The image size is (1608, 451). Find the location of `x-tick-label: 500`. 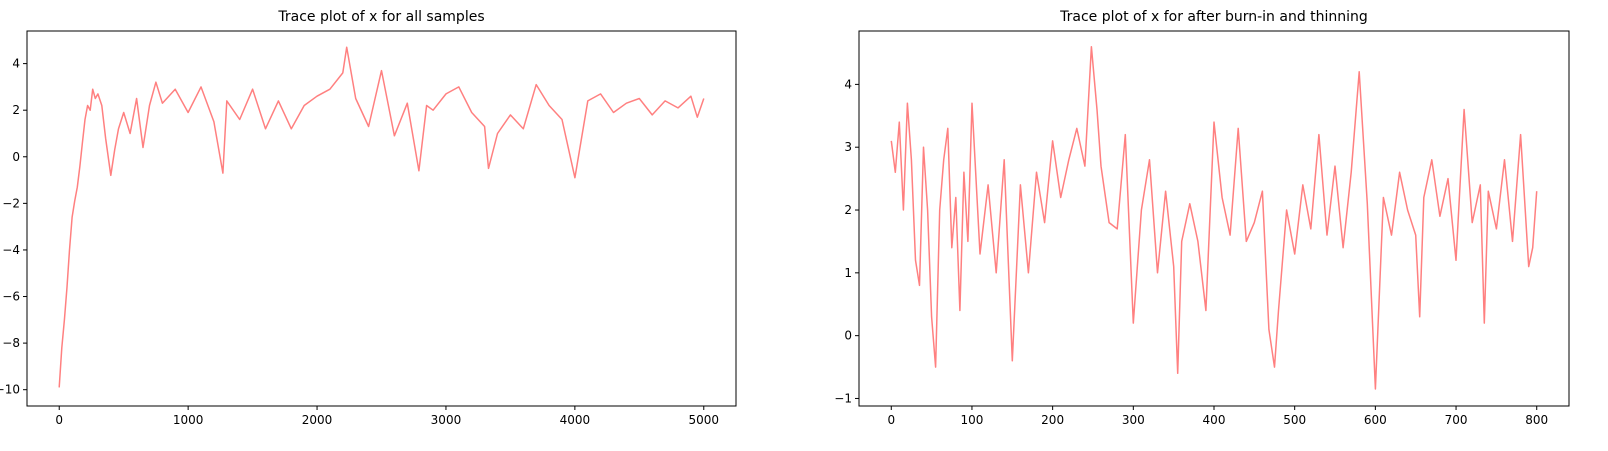

x-tick-label: 500 is located at coordinates (1294, 420).